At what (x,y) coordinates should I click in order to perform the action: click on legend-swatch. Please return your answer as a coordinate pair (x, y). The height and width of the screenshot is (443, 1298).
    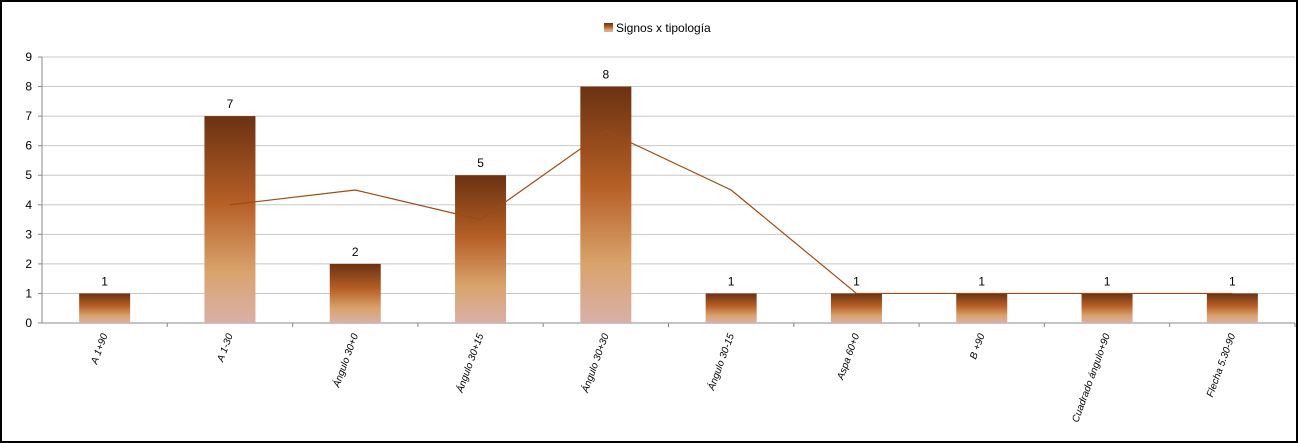
    Looking at the image, I should click on (608, 27).